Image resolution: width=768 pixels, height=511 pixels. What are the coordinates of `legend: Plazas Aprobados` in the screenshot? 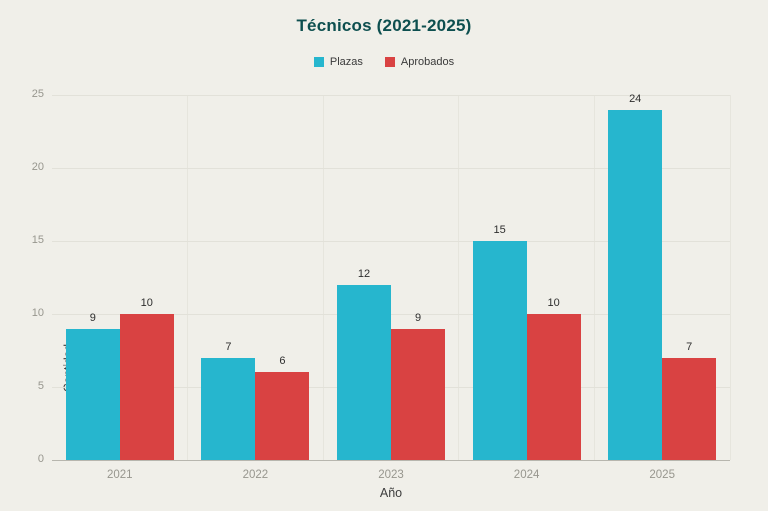 It's located at (384, 62).